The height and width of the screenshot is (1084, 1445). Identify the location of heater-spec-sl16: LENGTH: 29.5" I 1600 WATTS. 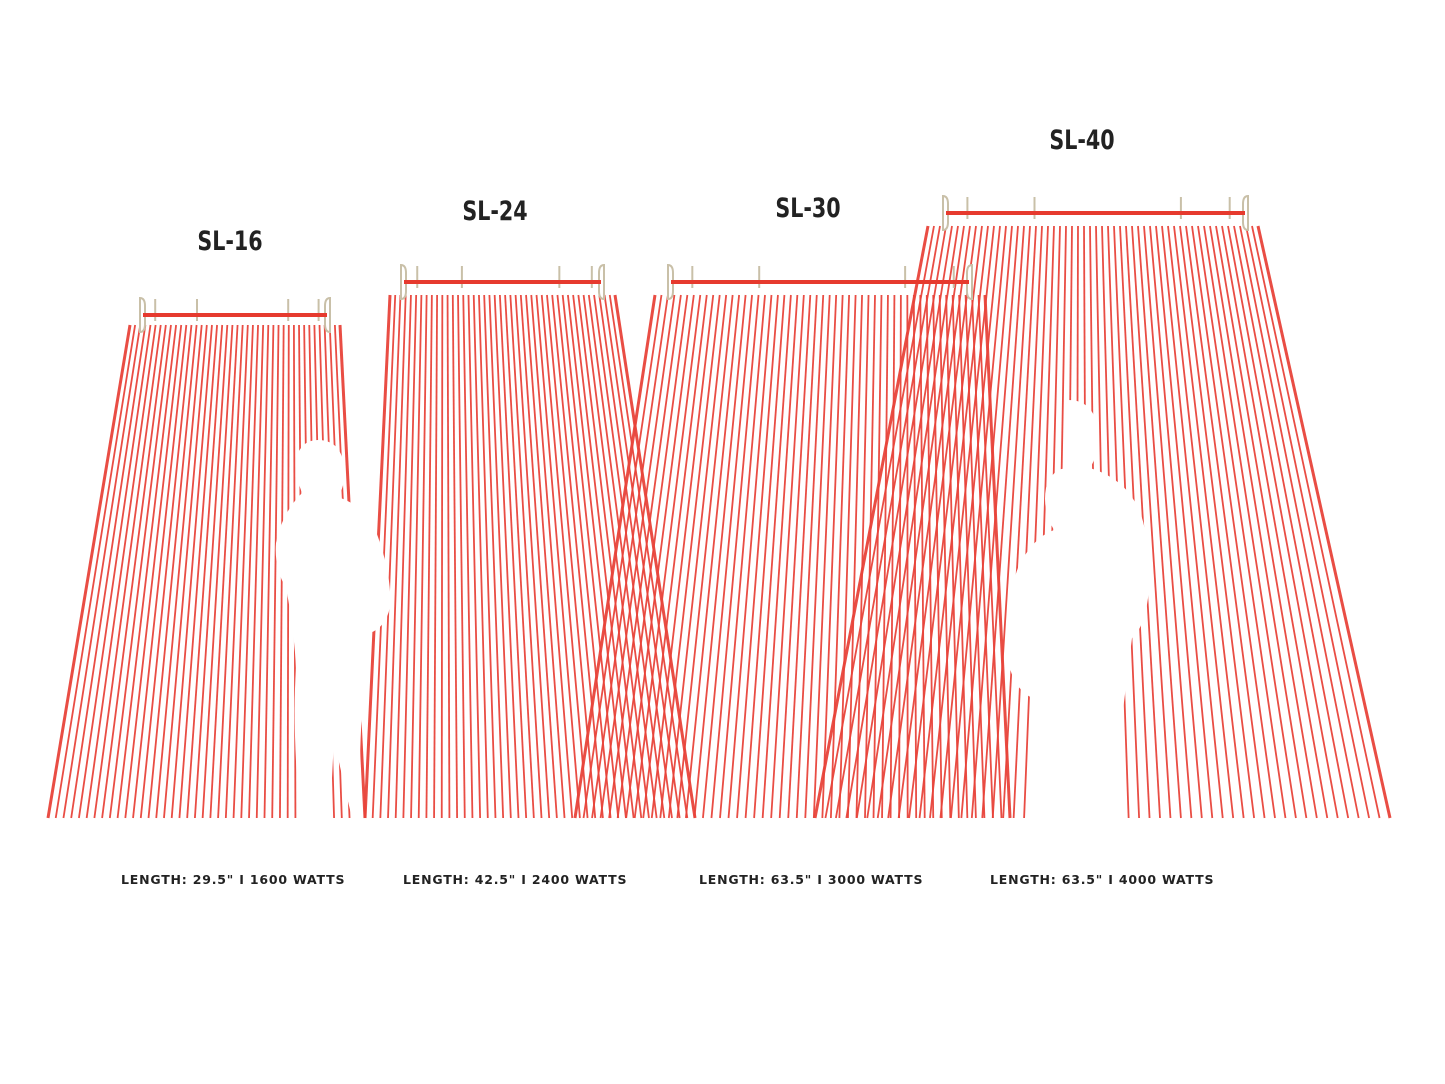
(233, 879).